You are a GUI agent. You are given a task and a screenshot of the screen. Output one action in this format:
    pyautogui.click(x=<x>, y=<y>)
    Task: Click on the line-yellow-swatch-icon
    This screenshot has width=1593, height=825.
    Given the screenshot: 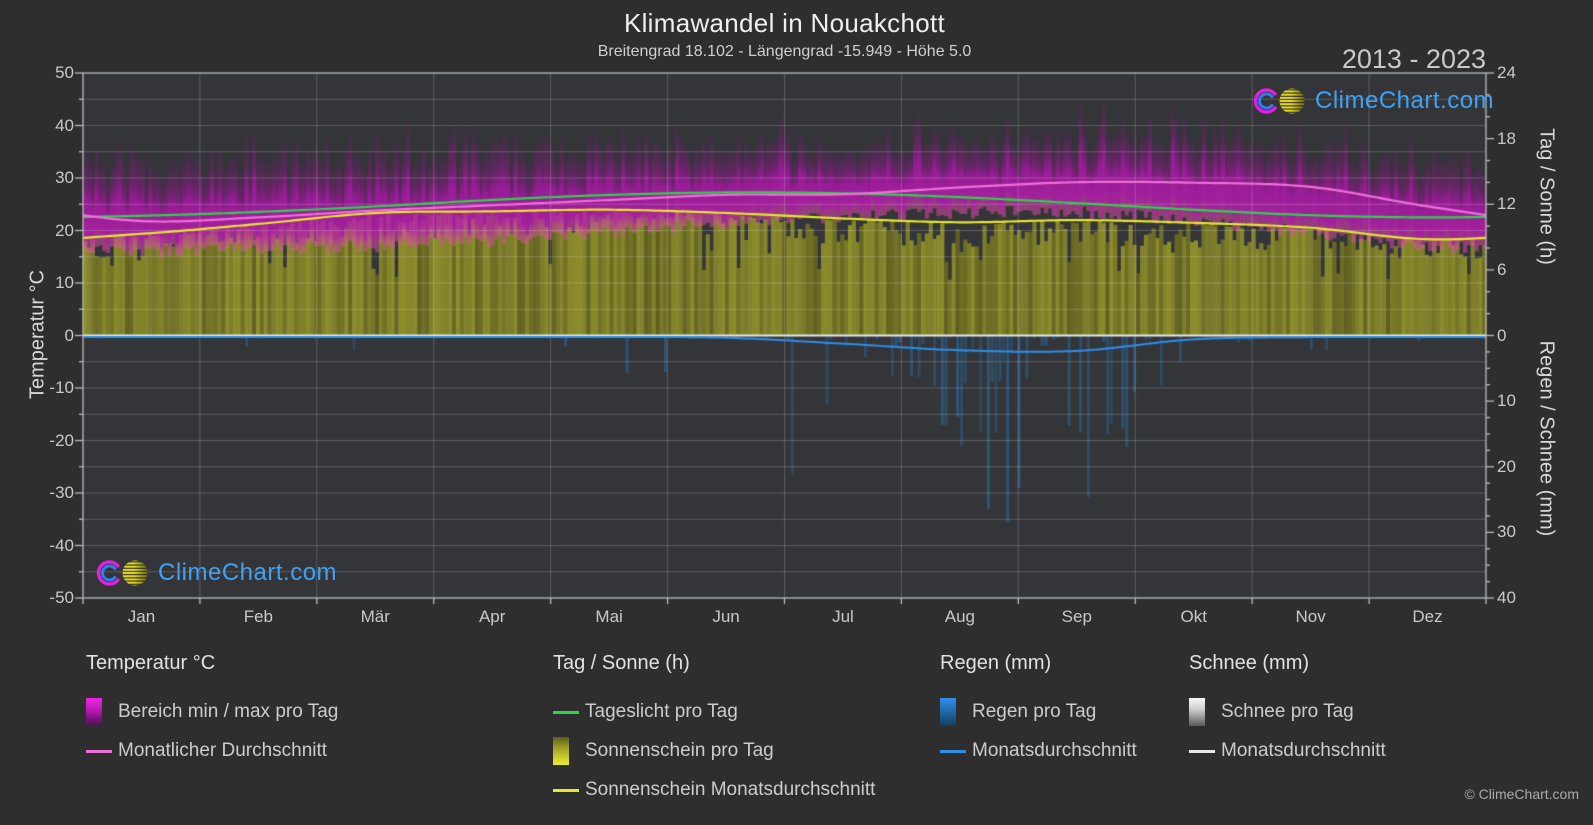 What is the action you would take?
    pyautogui.click(x=569, y=790)
    